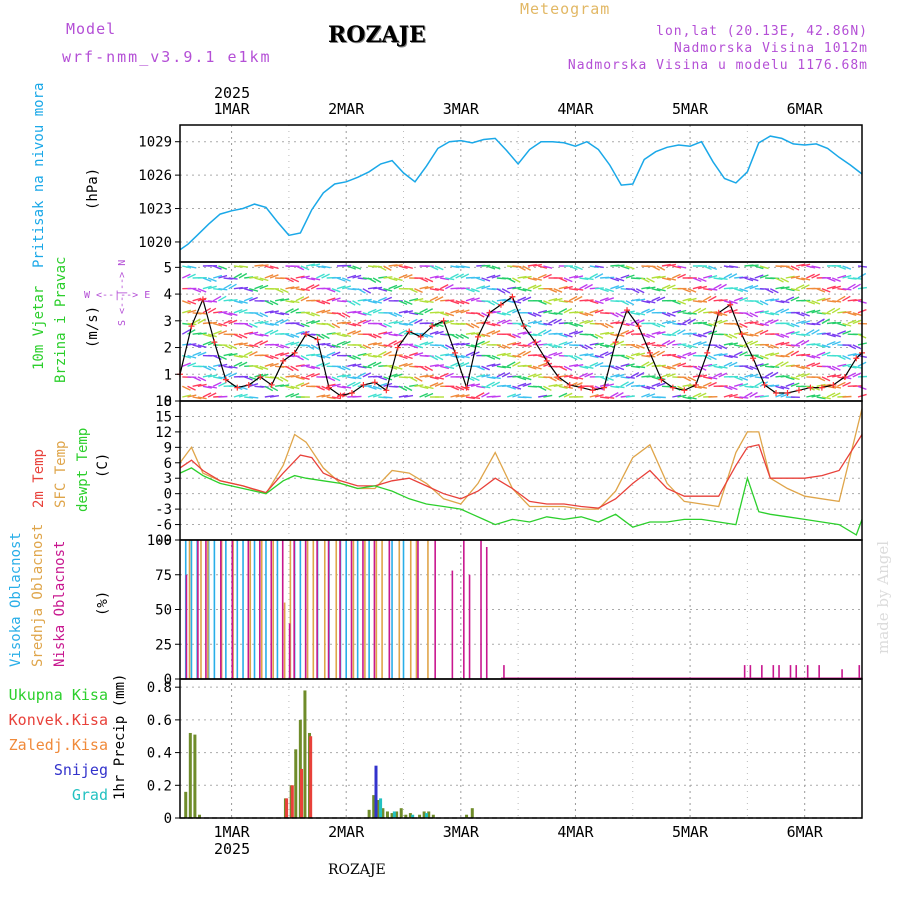 Image resolution: width=900 pixels, height=900 pixels. Describe the element at coordinates (61, 474) in the screenshot. I see `temp-ylabel-sfc: SFC Temp` at that location.